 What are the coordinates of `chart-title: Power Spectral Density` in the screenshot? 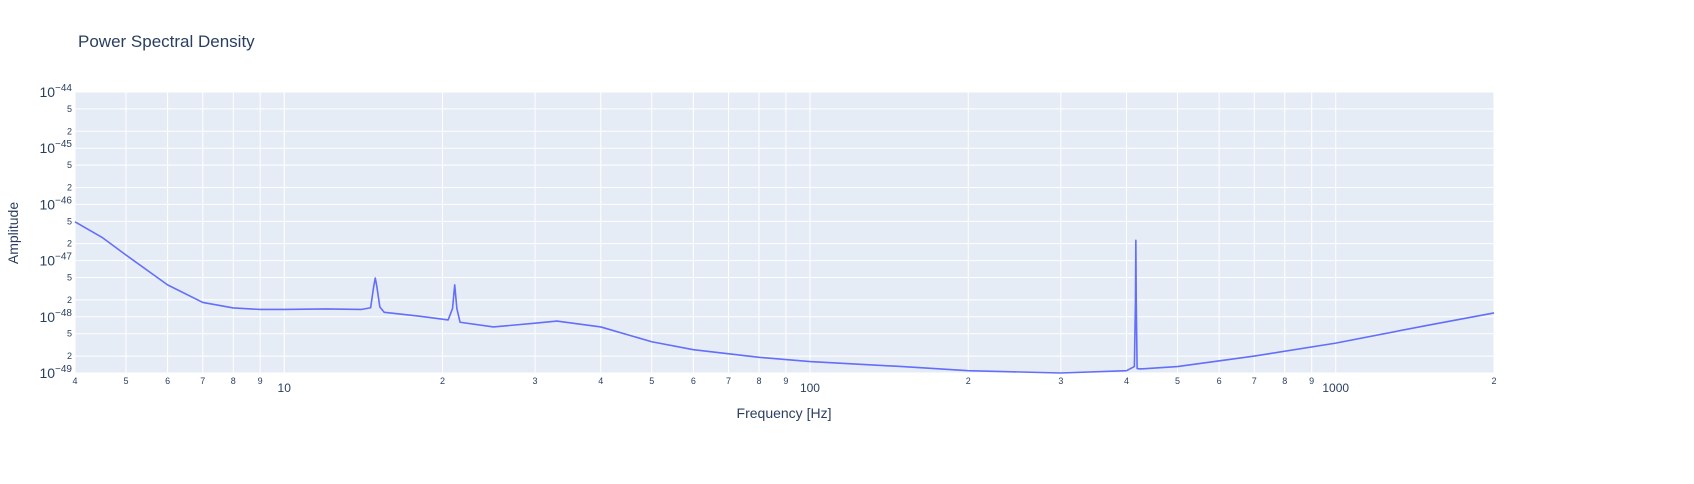 It's located at (166, 41).